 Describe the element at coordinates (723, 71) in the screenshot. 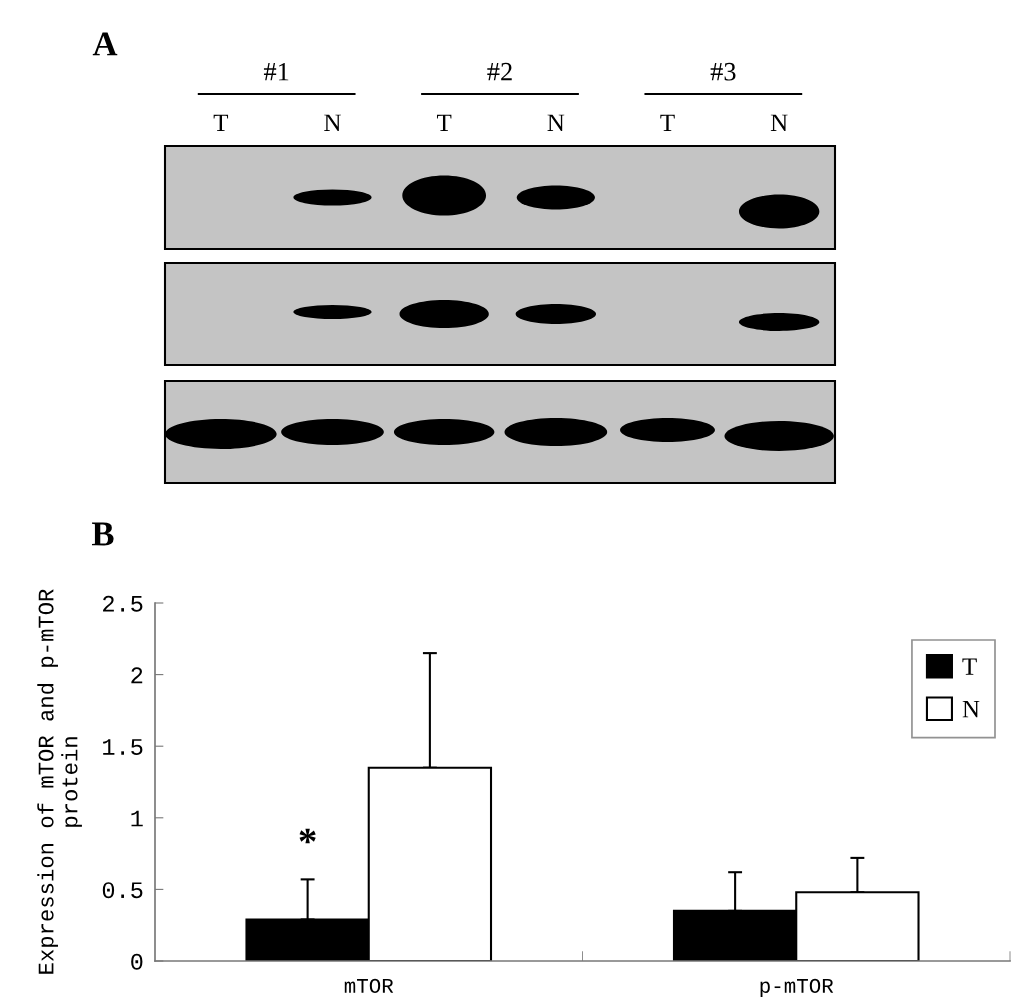

I see `text: #3` at that location.